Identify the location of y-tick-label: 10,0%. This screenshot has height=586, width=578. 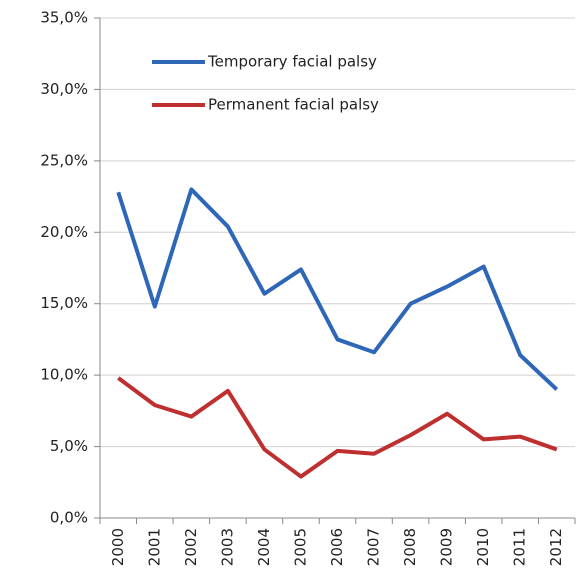
(64, 375).